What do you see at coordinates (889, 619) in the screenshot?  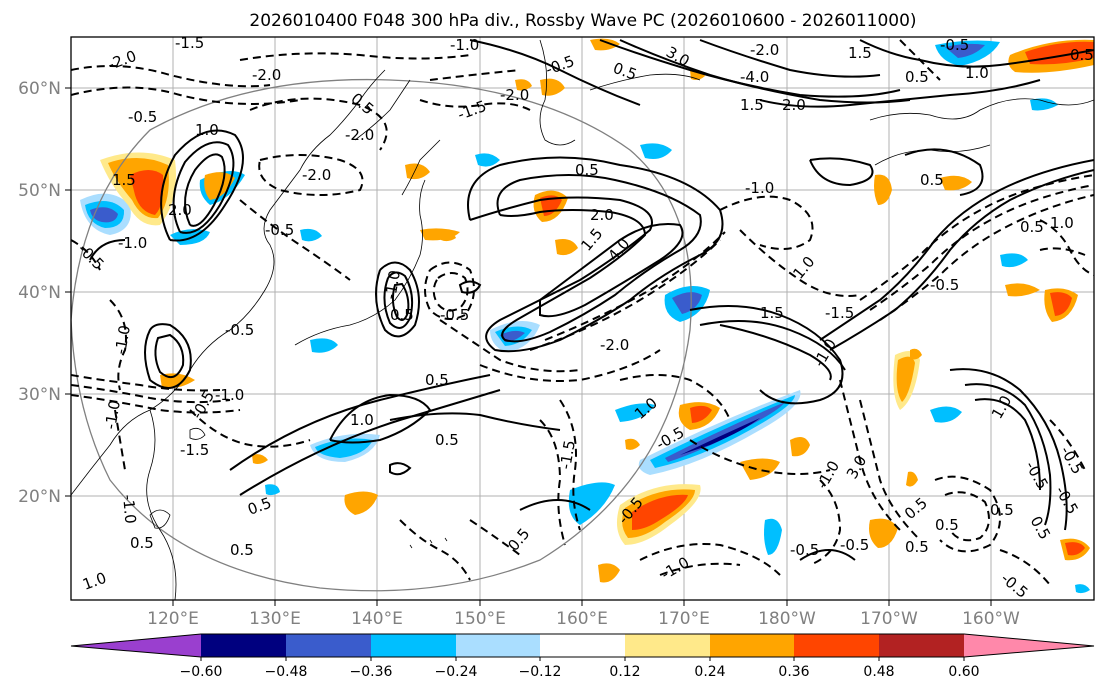 I see `lon-label: 170°W` at bounding box center [889, 619].